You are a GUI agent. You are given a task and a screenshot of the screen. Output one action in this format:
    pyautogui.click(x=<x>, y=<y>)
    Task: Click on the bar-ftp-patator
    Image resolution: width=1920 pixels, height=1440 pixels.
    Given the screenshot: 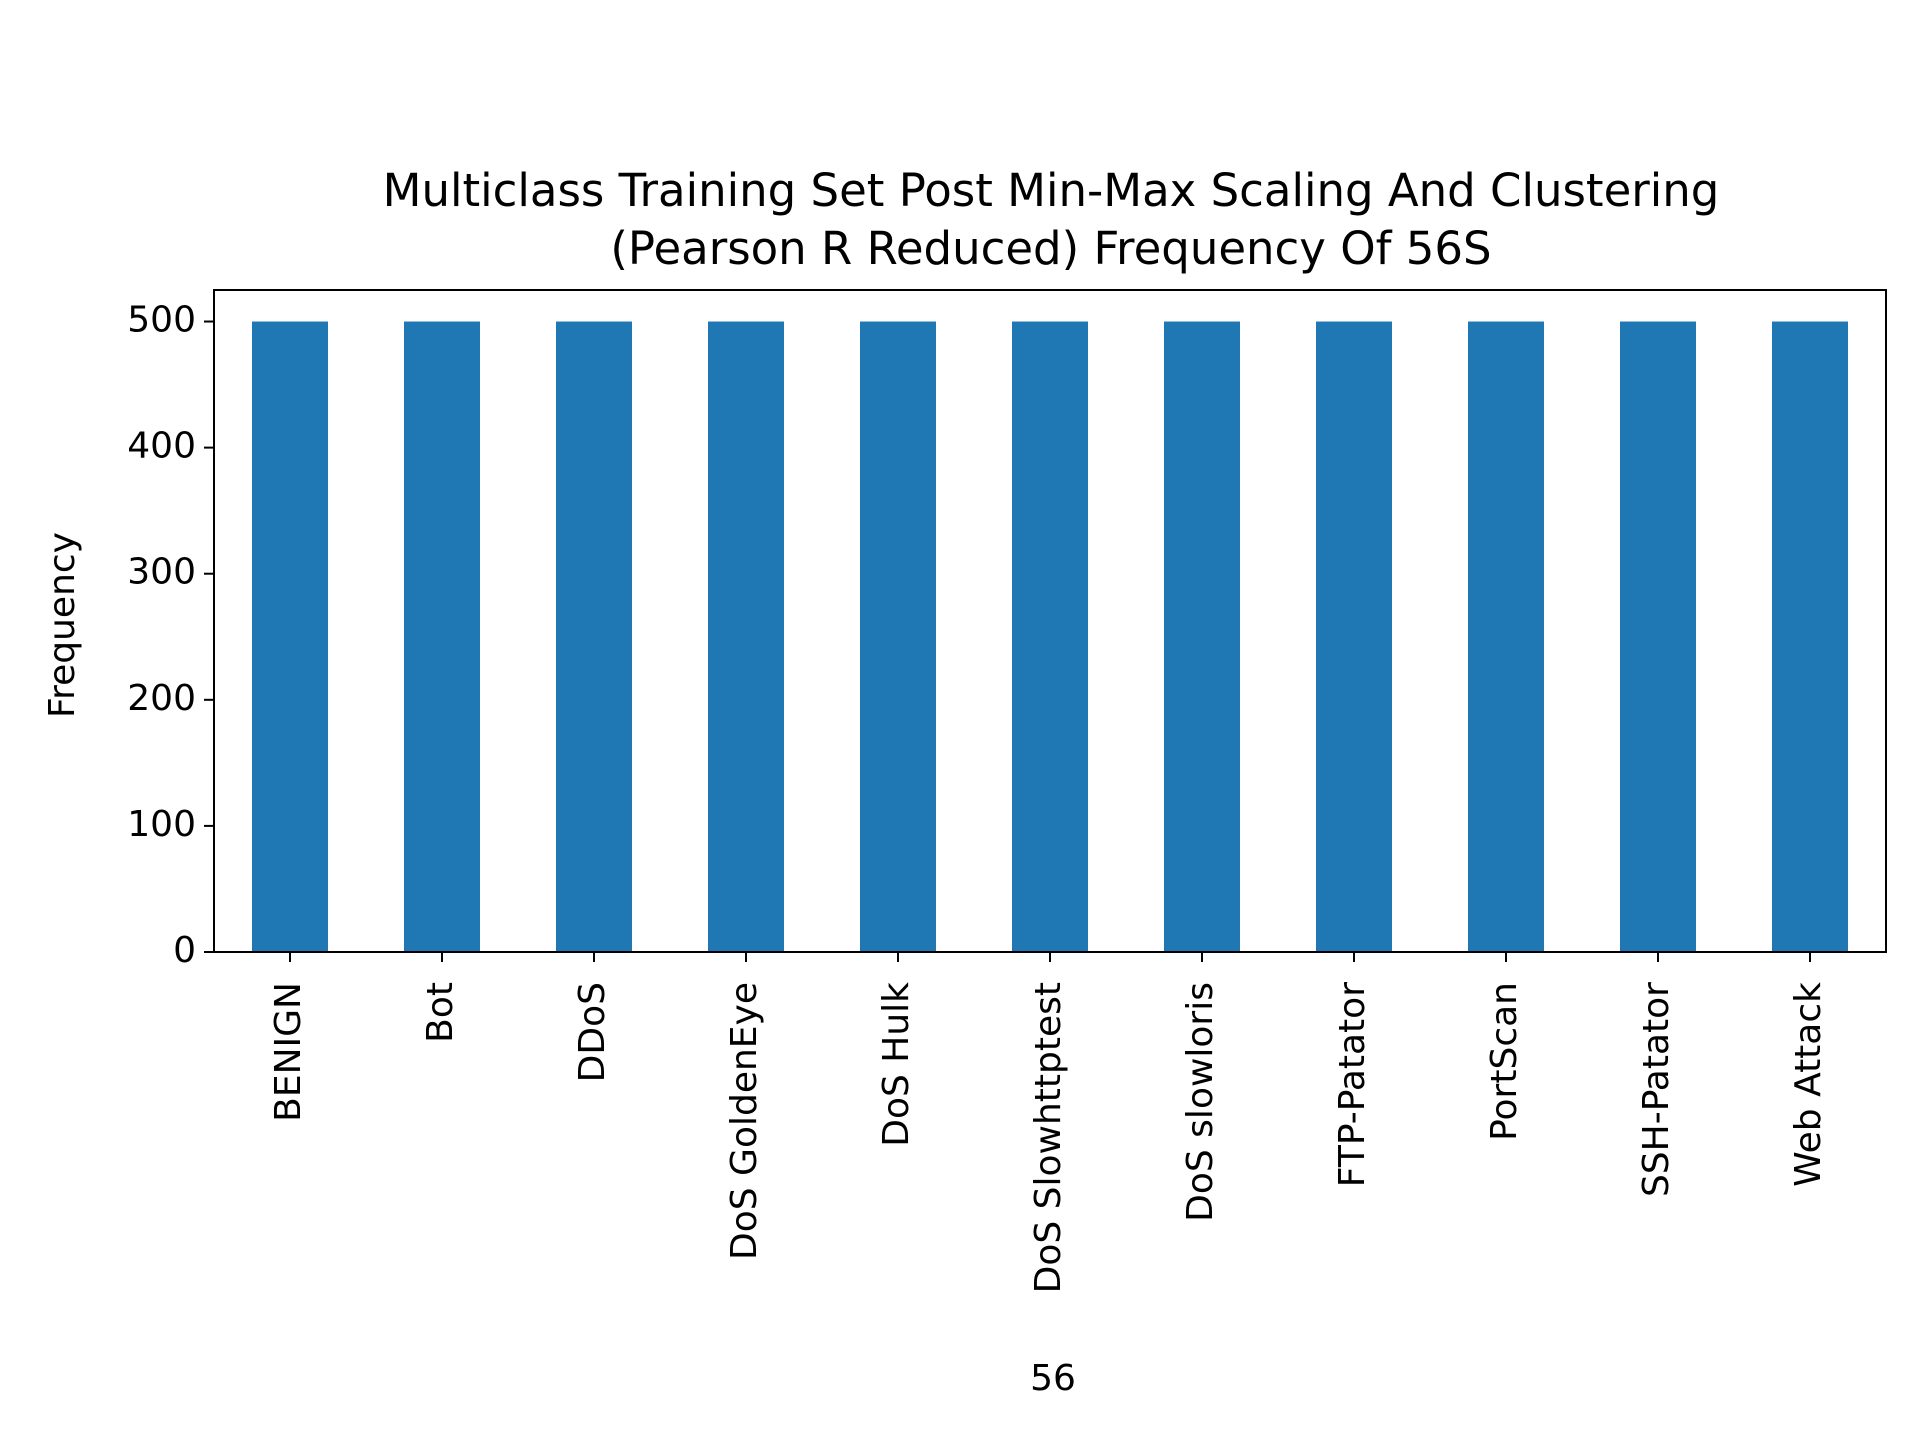 What is the action you would take?
    pyautogui.click(x=1354, y=636)
    